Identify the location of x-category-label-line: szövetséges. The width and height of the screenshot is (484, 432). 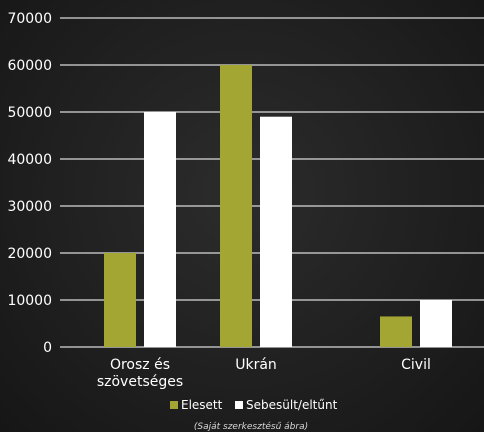
(140, 382).